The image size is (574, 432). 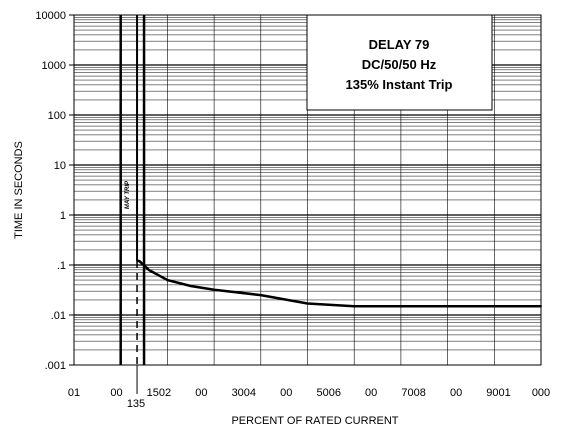 I want to click on trip-curve-series, so click(x=339, y=283).